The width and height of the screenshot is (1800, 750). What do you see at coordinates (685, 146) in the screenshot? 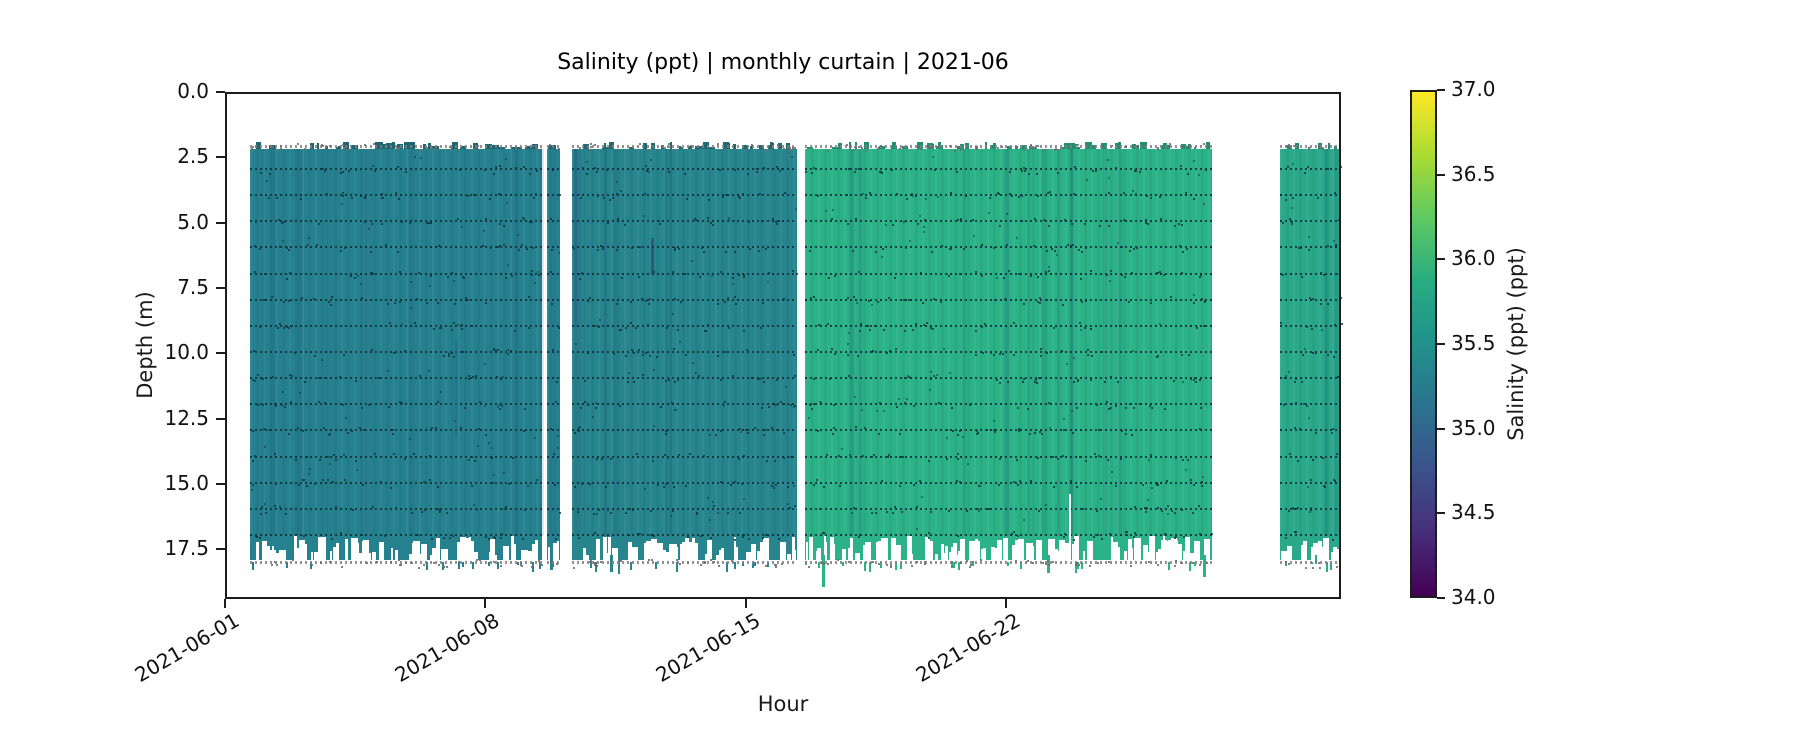
I see `surface-speckle-row` at bounding box center [685, 146].